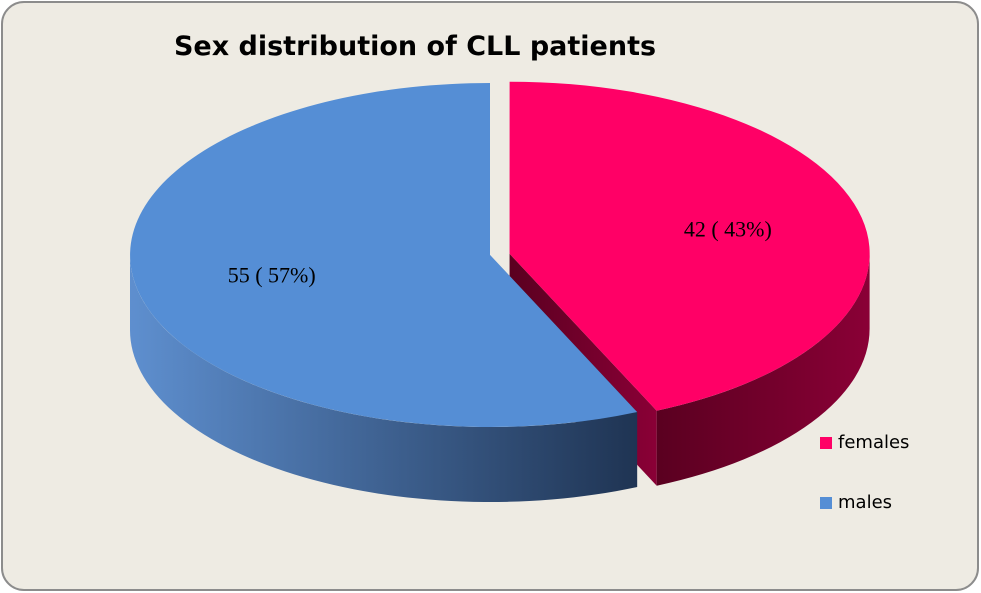  What do you see at coordinates (873, 442) in the screenshot?
I see `legend-label: females` at bounding box center [873, 442].